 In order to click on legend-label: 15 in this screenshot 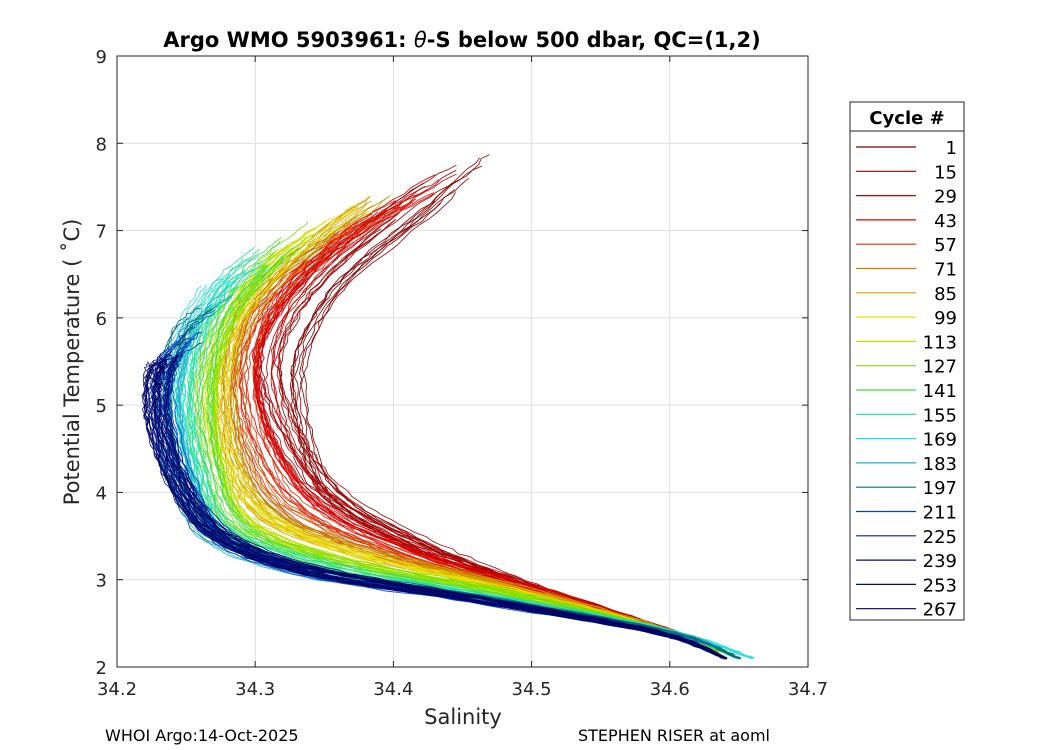, I will do `click(945, 172)`.